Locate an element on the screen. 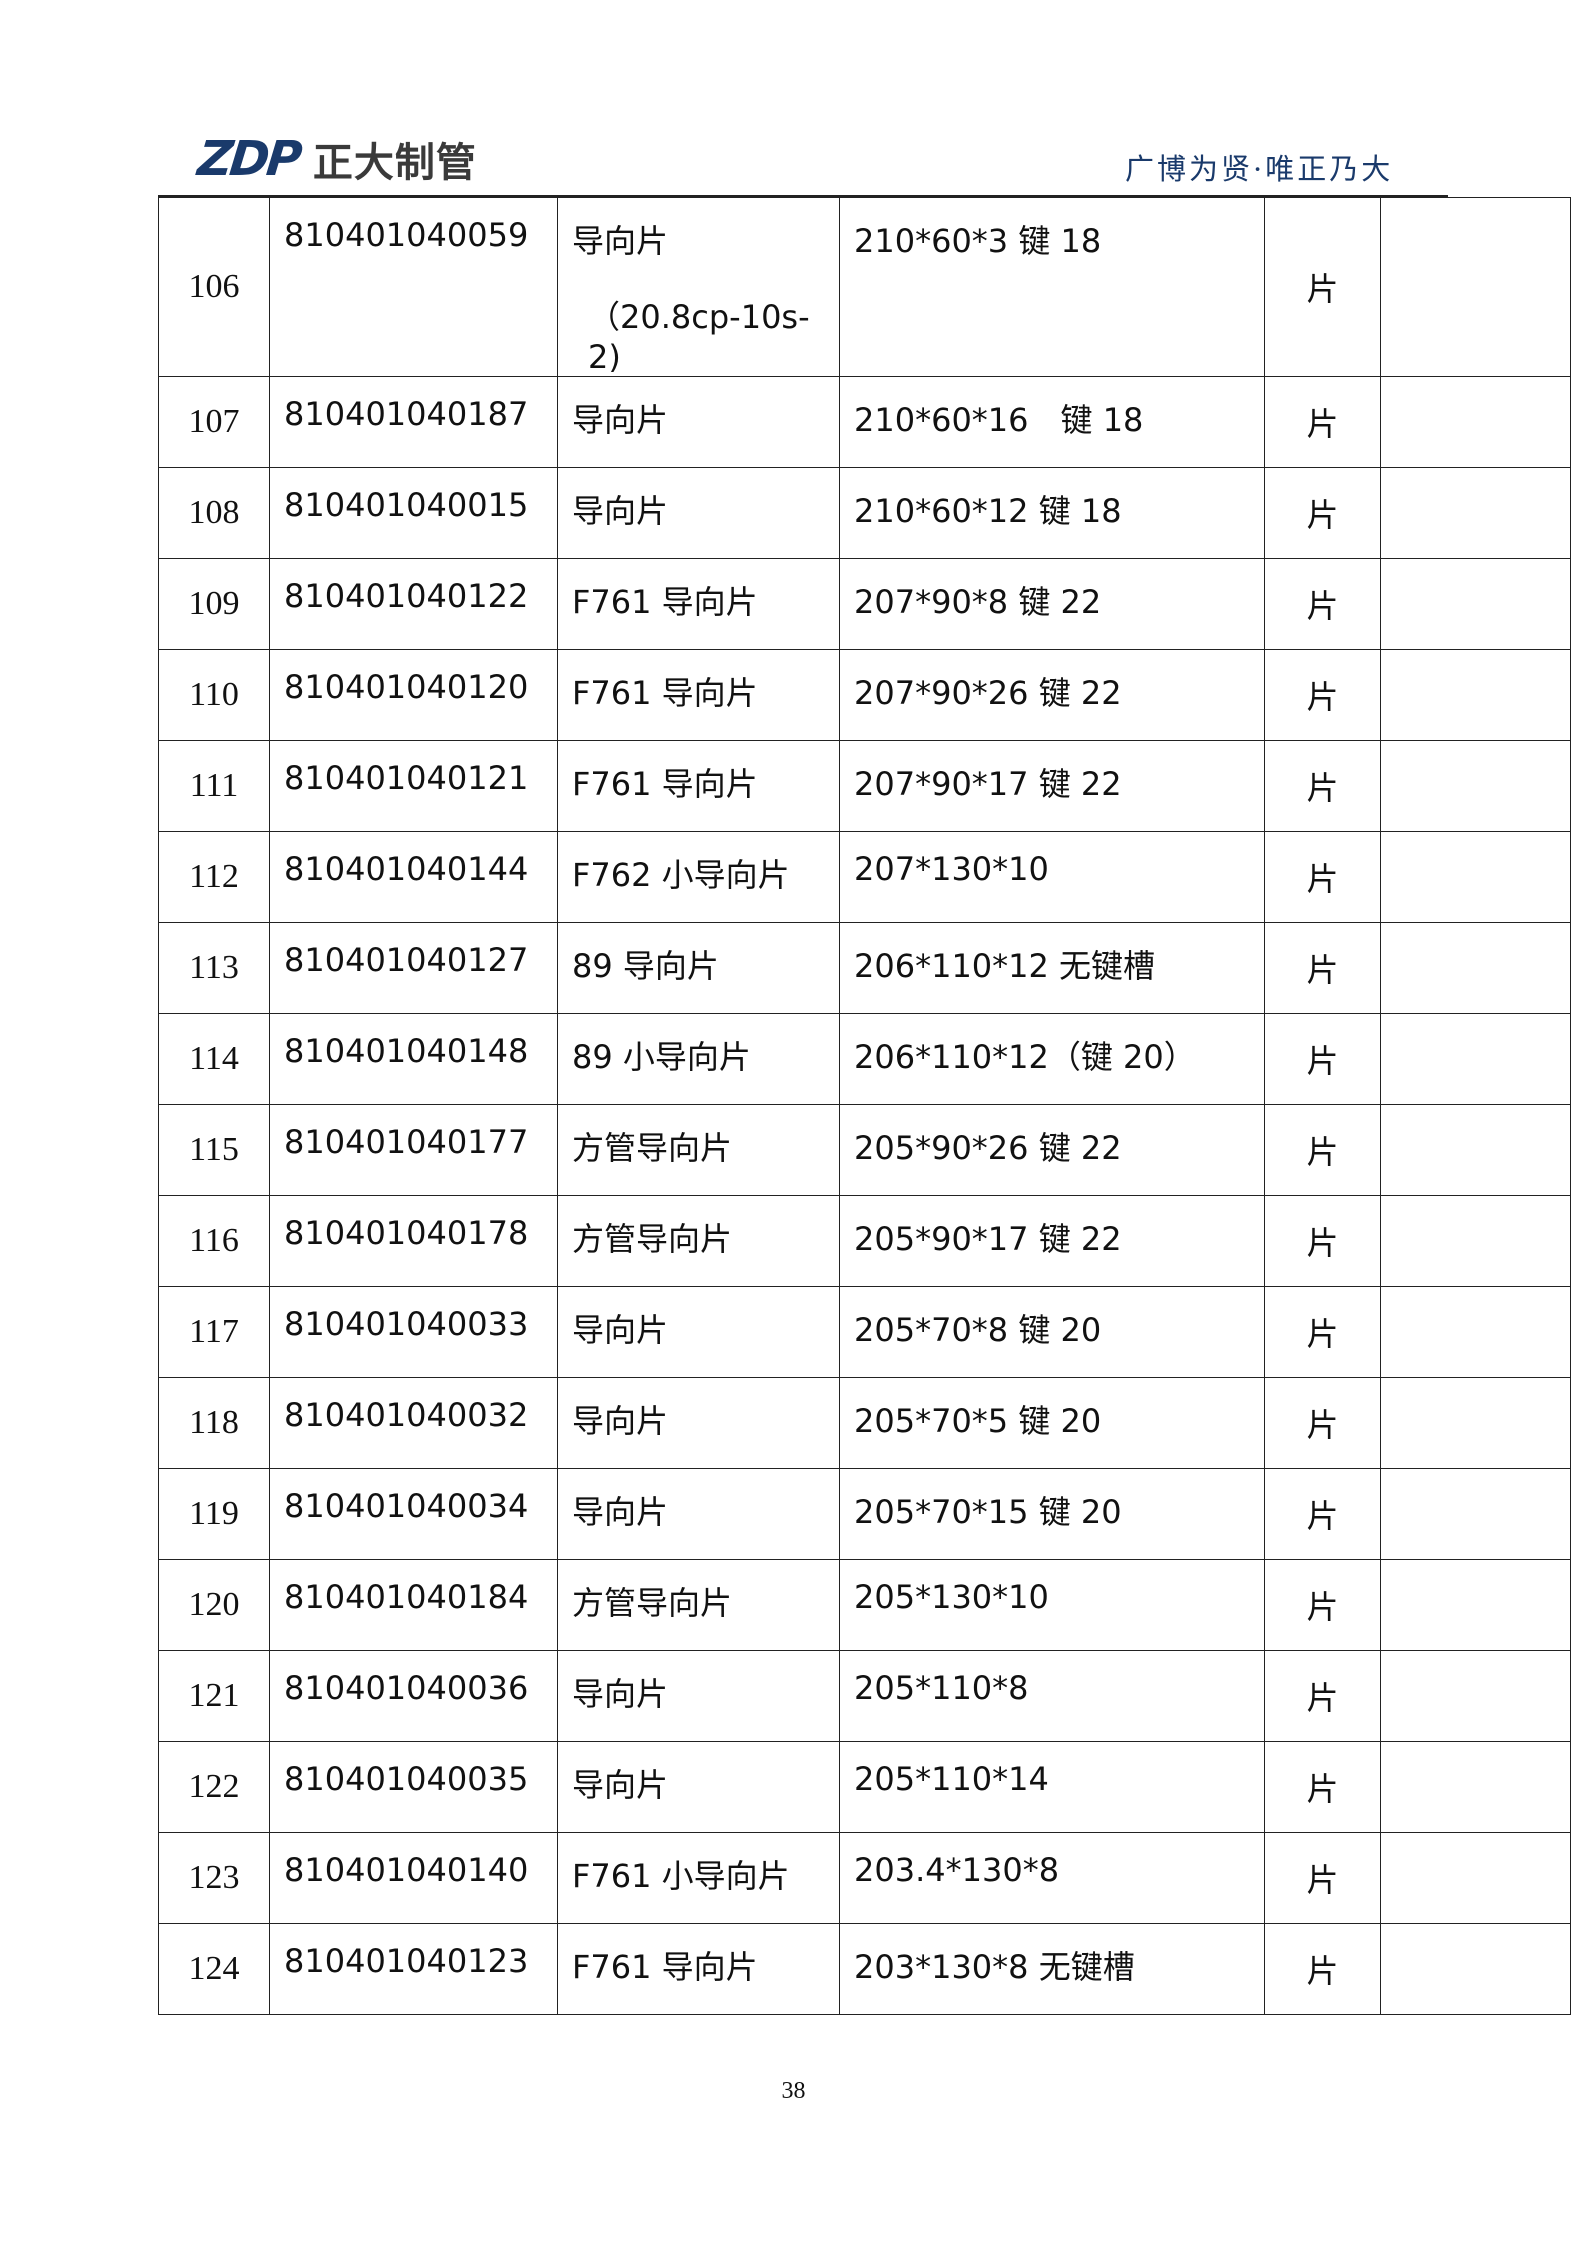 This screenshot has height=2245, width=1587. item-spec: 207*90*26 键 22 is located at coordinates (1052, 695).